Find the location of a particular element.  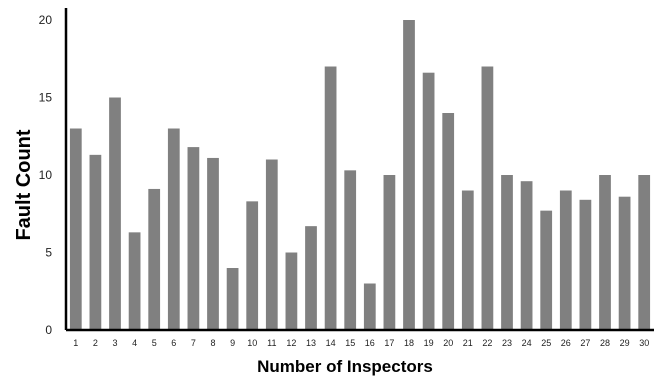

y-tick-label: 20 is located at coordinates (46, 20).